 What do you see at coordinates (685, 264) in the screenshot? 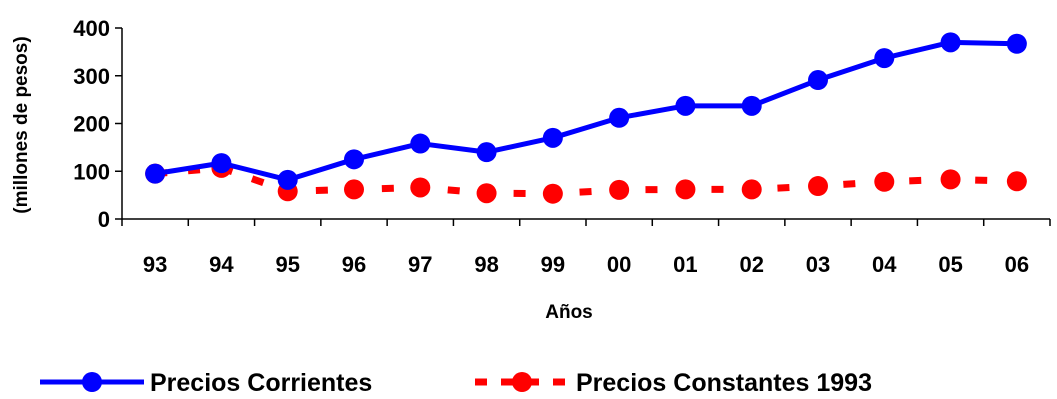
I see `x-tick-label: 01` at bounding box center [685, 264].